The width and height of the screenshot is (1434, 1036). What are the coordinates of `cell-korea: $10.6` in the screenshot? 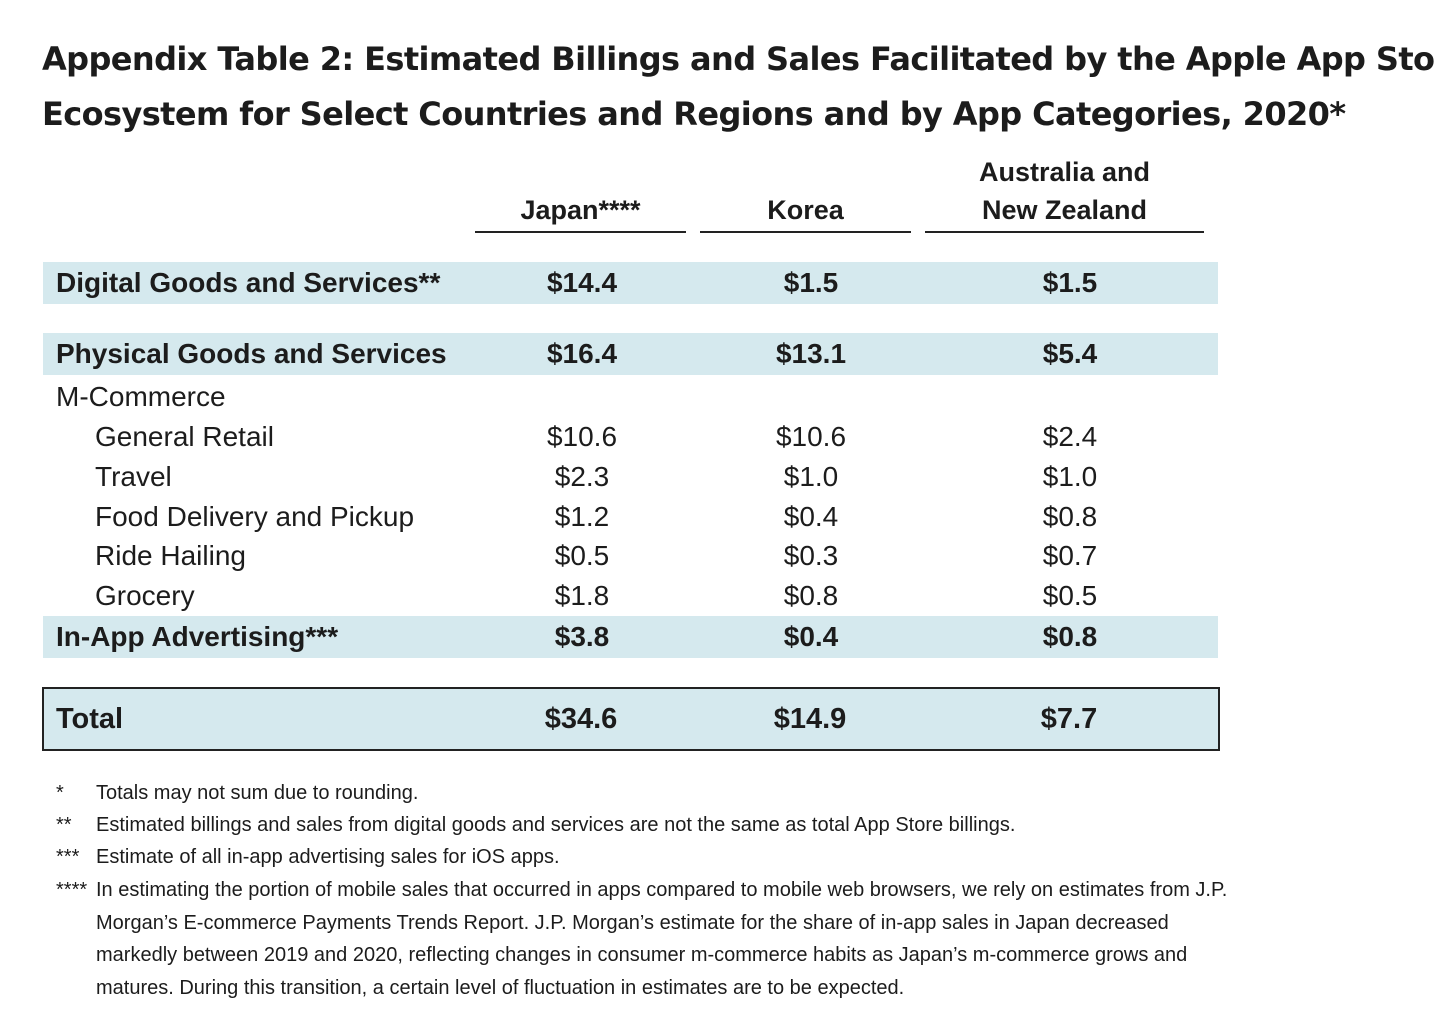 It's located at (811, 436).